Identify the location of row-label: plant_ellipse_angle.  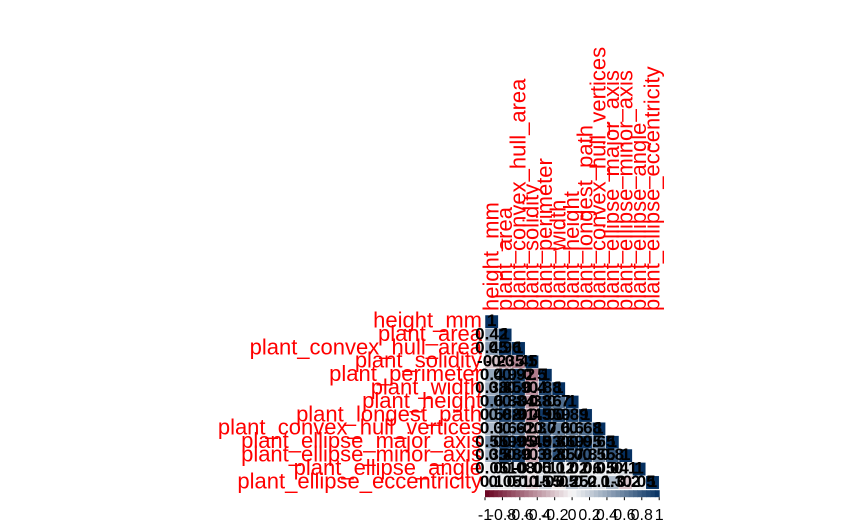
(388, 467).